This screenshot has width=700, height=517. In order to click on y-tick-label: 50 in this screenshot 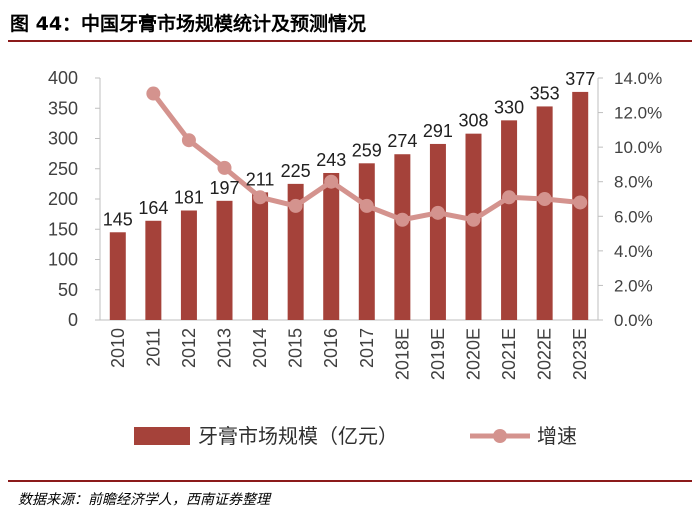, I will do `click(68, 290)`.